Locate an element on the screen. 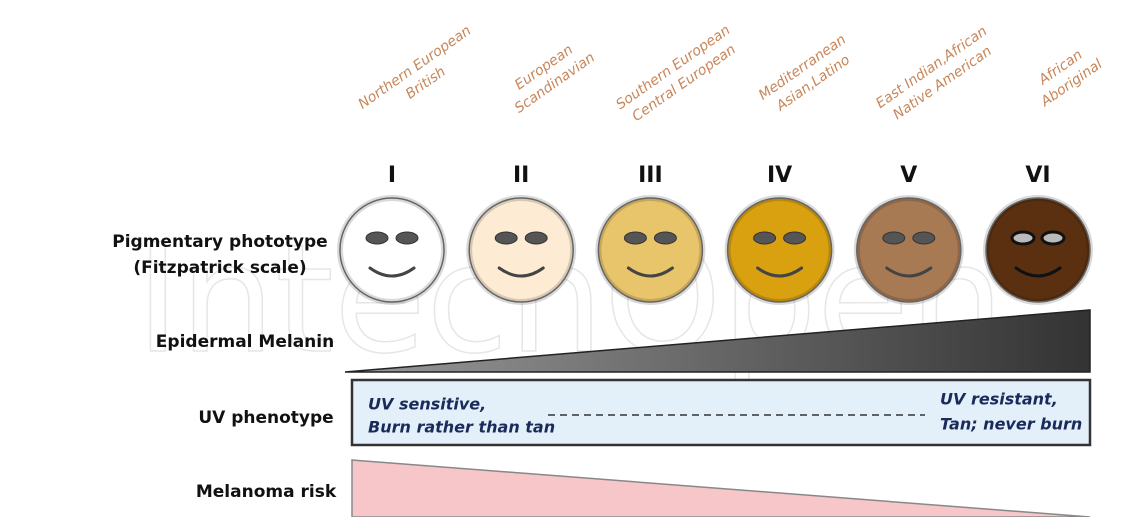  row-label: Pigmentary phototype is located at coordinates (219, 242).